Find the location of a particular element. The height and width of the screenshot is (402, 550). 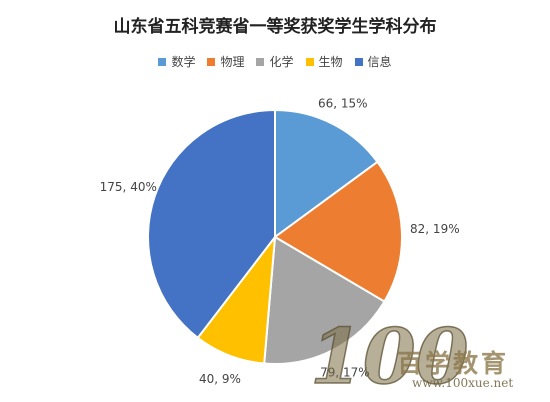

legend-item-math: 数学 is located at coordinates (176, 61).